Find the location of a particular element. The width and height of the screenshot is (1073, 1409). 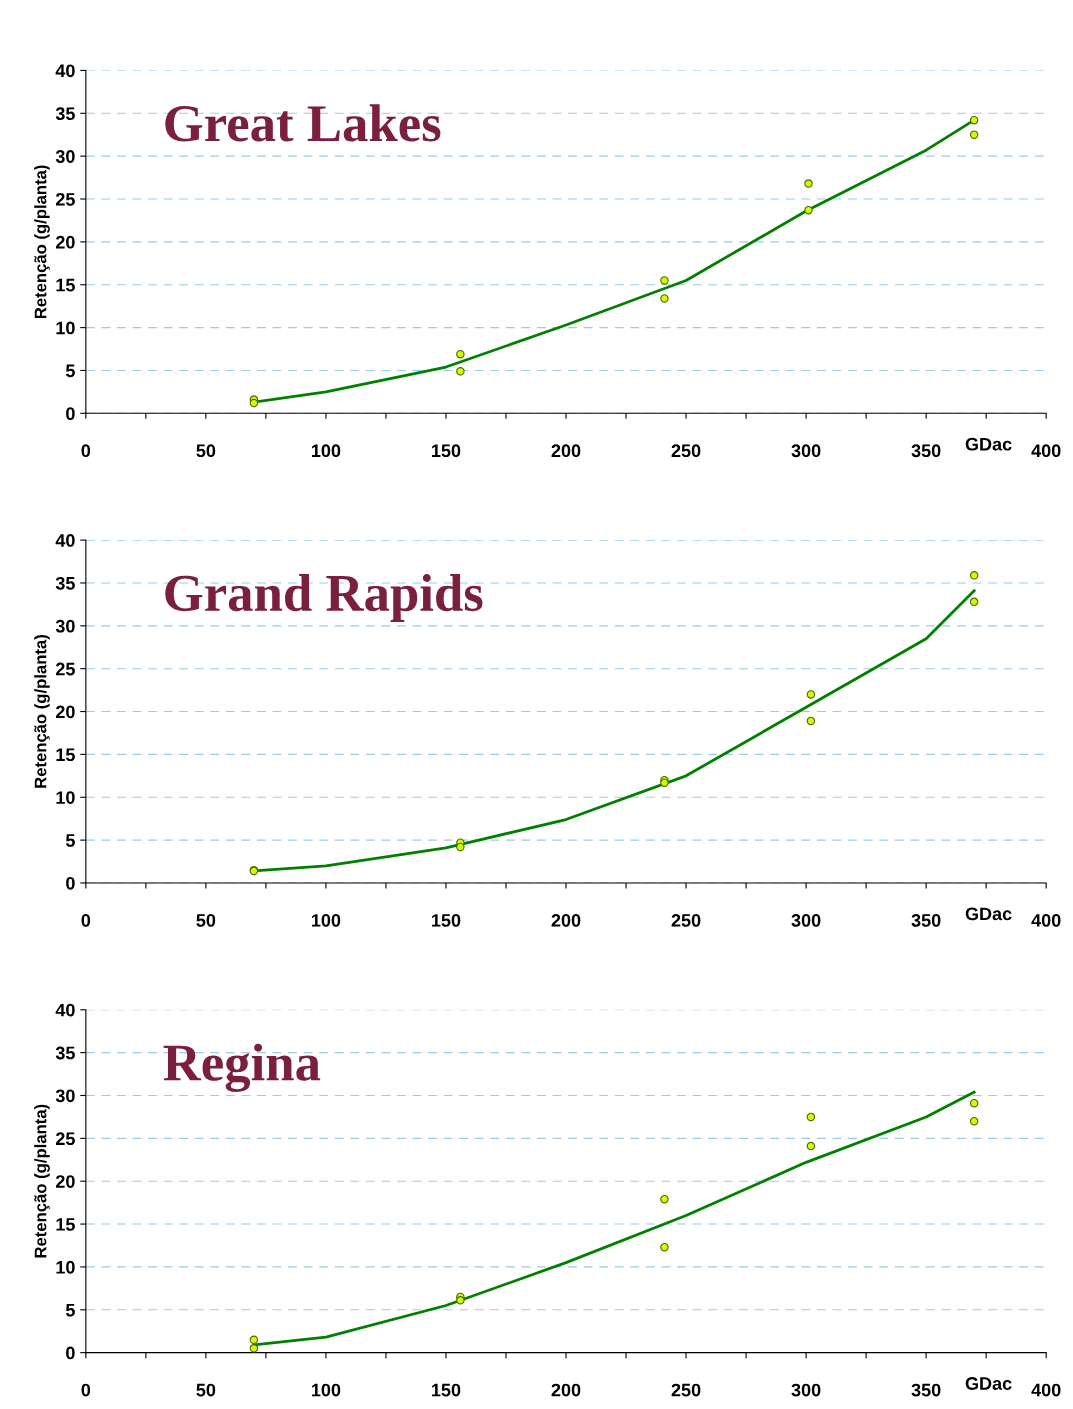

text: Grand Rapids is located at coordinates (324, 598).